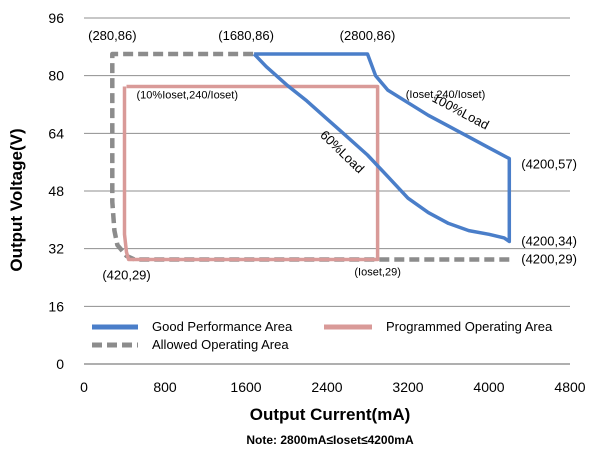  I want to click on y-tick-label: 48, so click(56, 191).